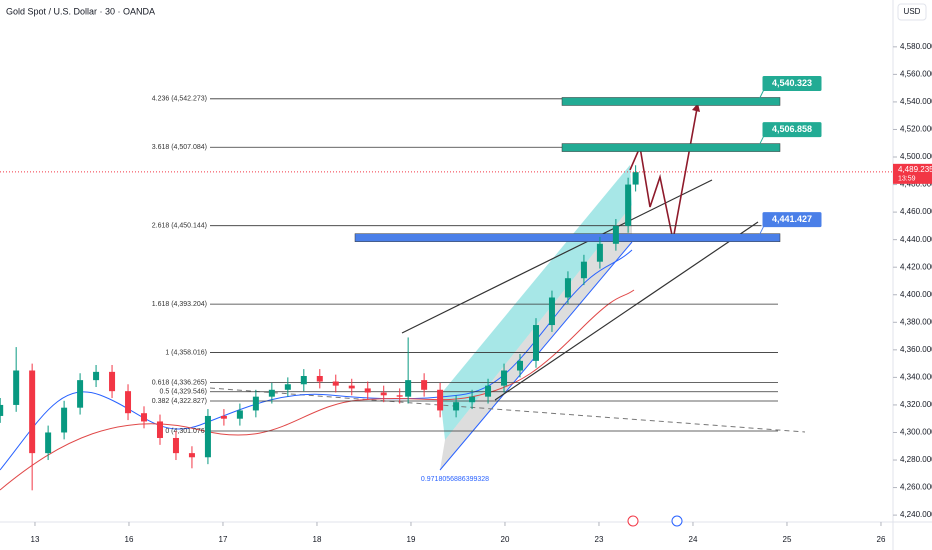 This screenshot has height=550, width=932. What do you see at coordinates (411, 539) in the screenshot?
I see `x-tick-label: 19` at bounding box center [411, 539].